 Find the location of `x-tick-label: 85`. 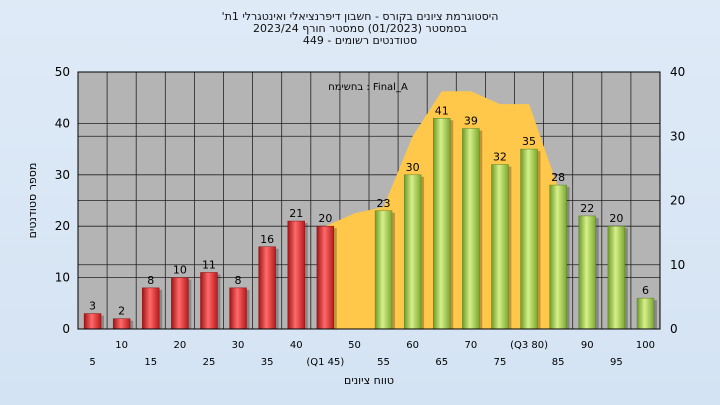

x-tick-label: 85 is located at coordinates (558, 362).